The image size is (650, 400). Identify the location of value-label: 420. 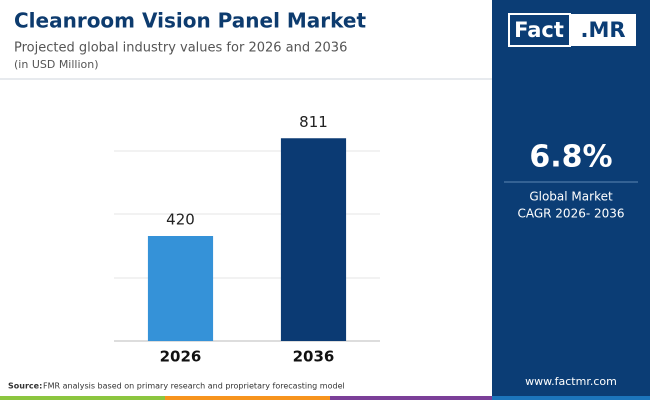
(180, 220).